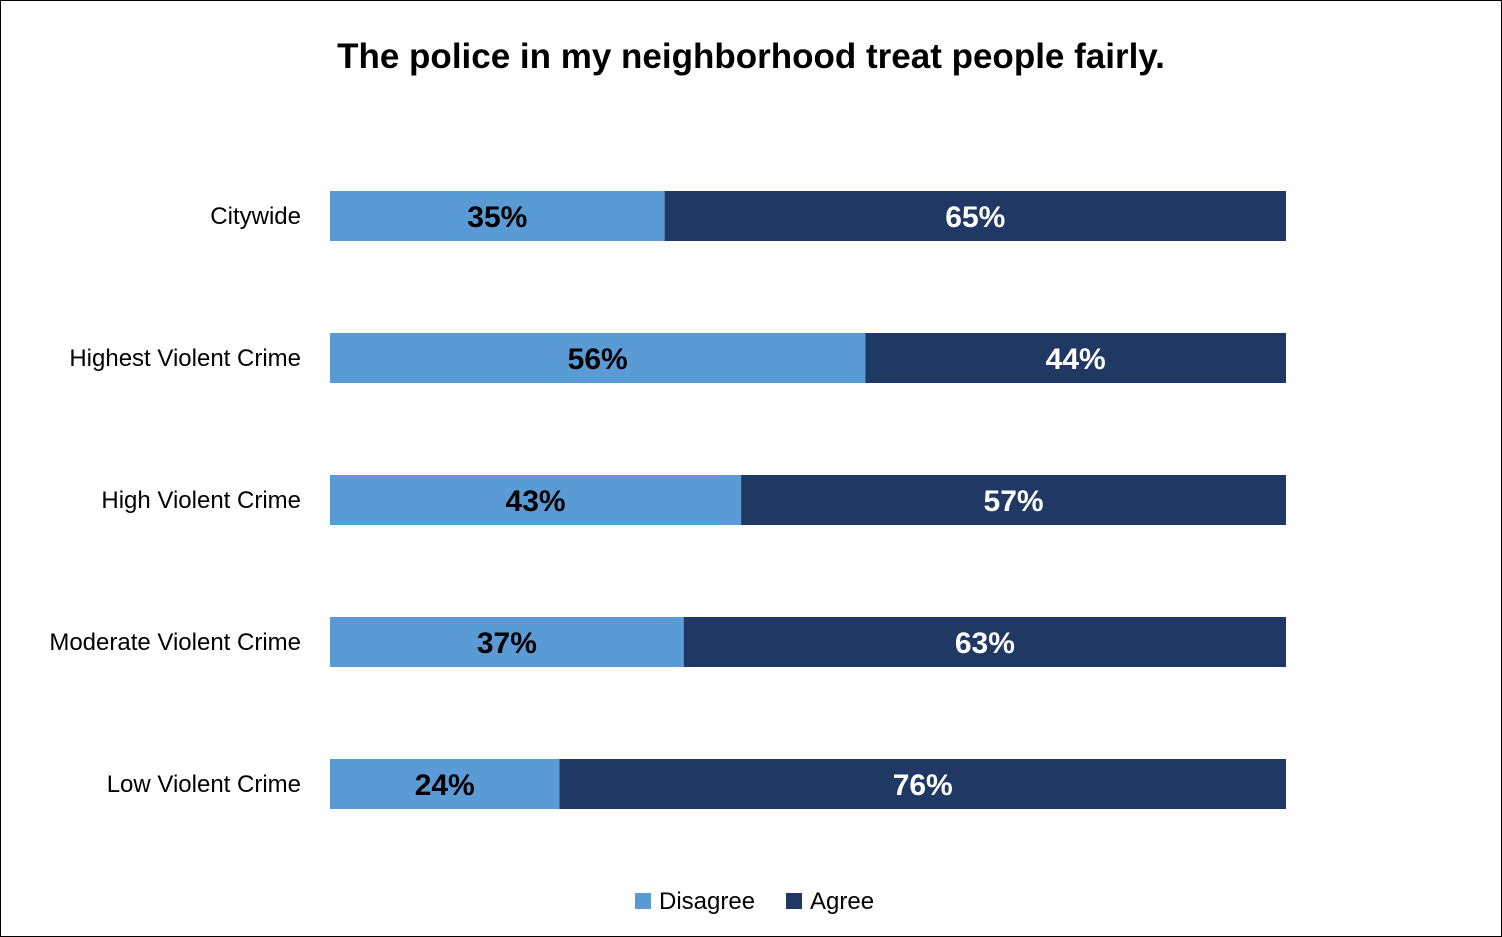 The height and width of the screenshot is (937, 1502). I want to click on data-label-agree-citywide: 65%, so click(975, 217).